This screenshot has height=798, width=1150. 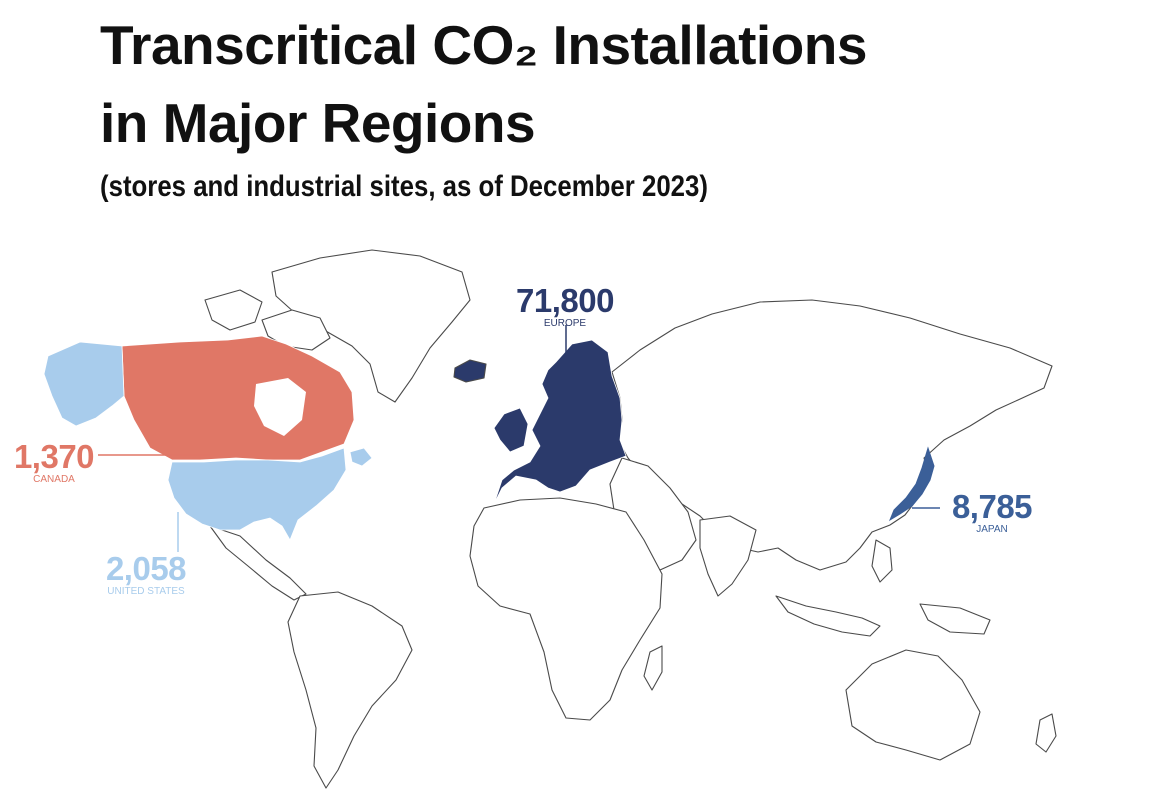 I want to click on united-states-name: UNITED STATES, so click(x=146, y=591).